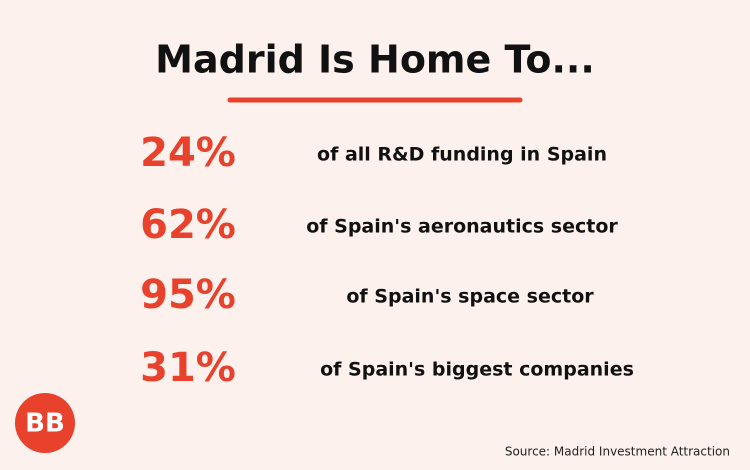 The width and height of the screenshot is (750, 470). What do you see at coordinates (188, 225) in the screenshot?
I see `stat-value: 62%` at bounding box center [188, 225].